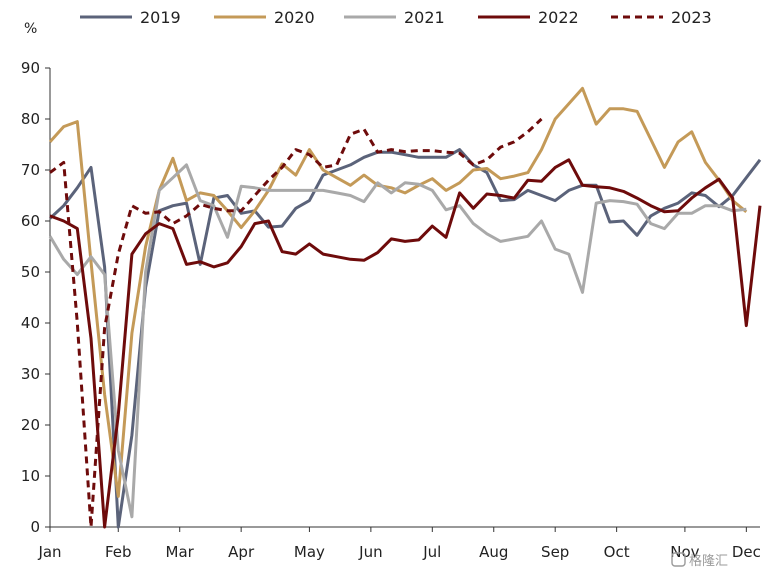  What do you see at coordinates (294, 17) in the screenshot?
I see `legend-label-2020: 2020` at bounding box center [294, 17].